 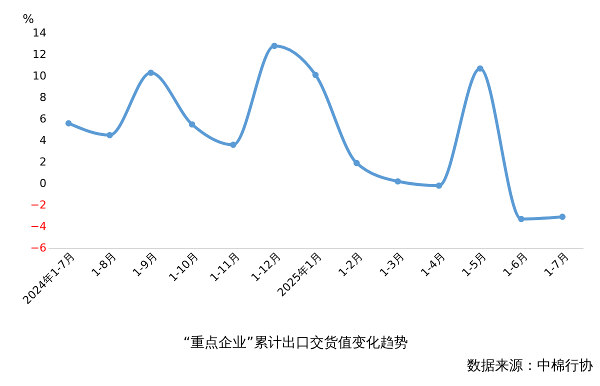 I want to click on y-tick-label: 8, so click(x=43, y=97).